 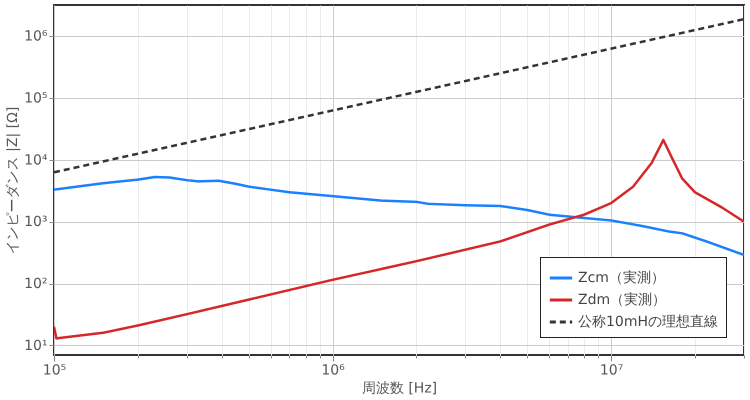 I want to click on legend-label: 公称10mHの理想直線, so click(x=648, y=322).